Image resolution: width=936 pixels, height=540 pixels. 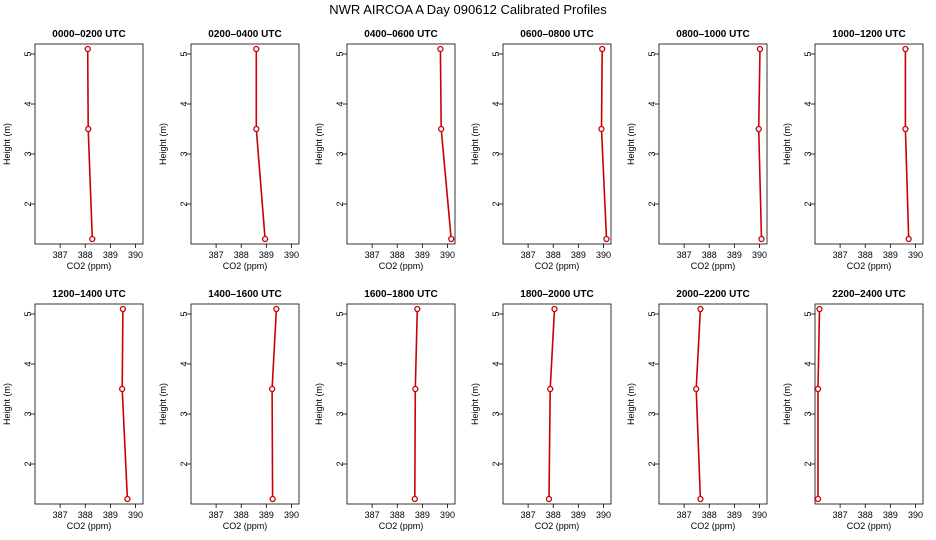 I want to click on panel-title: 1800–2000 UTC, so click(x=556, y=294).